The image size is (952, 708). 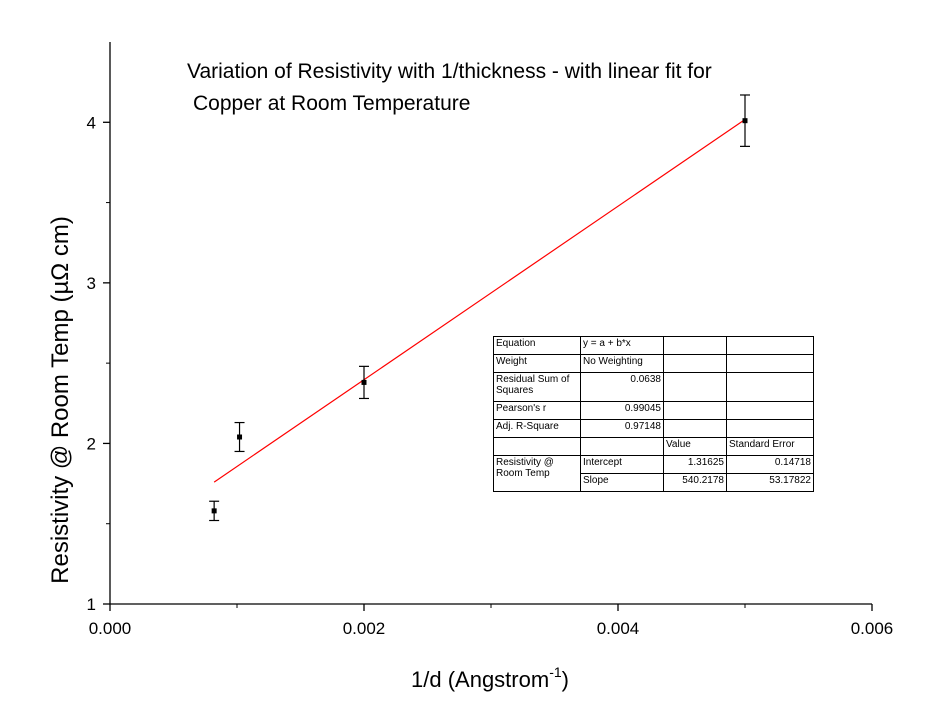 I want to click on adj-r-square-label: Adj. R-Square, so click(x=537, y=428).